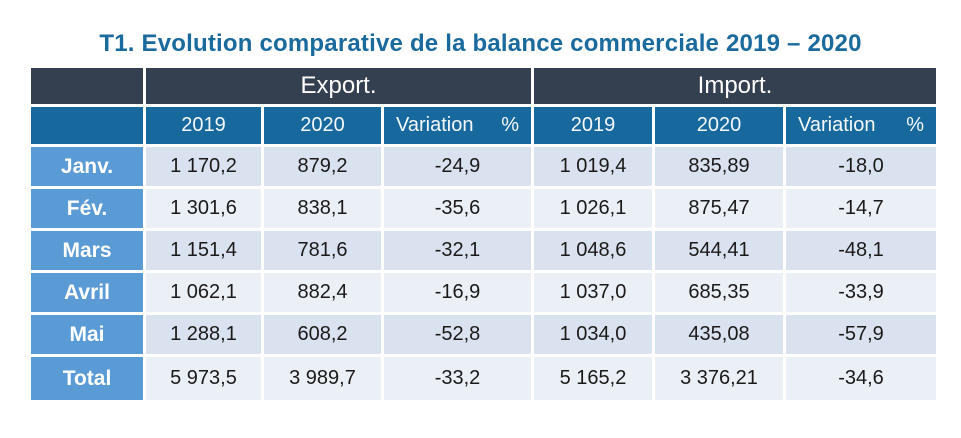 Image resolution: width=961 pixels, height=438 pixels. What do you see at coordinates (87, 292) in the screenshot?
I see `row-label-avril: Avril` at bounding box center [87, 292].